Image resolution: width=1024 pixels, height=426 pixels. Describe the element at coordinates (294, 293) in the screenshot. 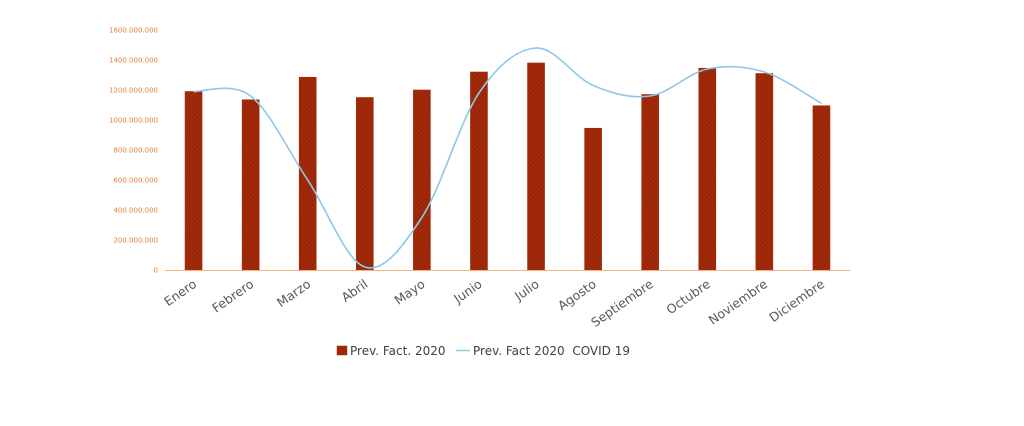

I see `x-category-label: Marzo` at that location.